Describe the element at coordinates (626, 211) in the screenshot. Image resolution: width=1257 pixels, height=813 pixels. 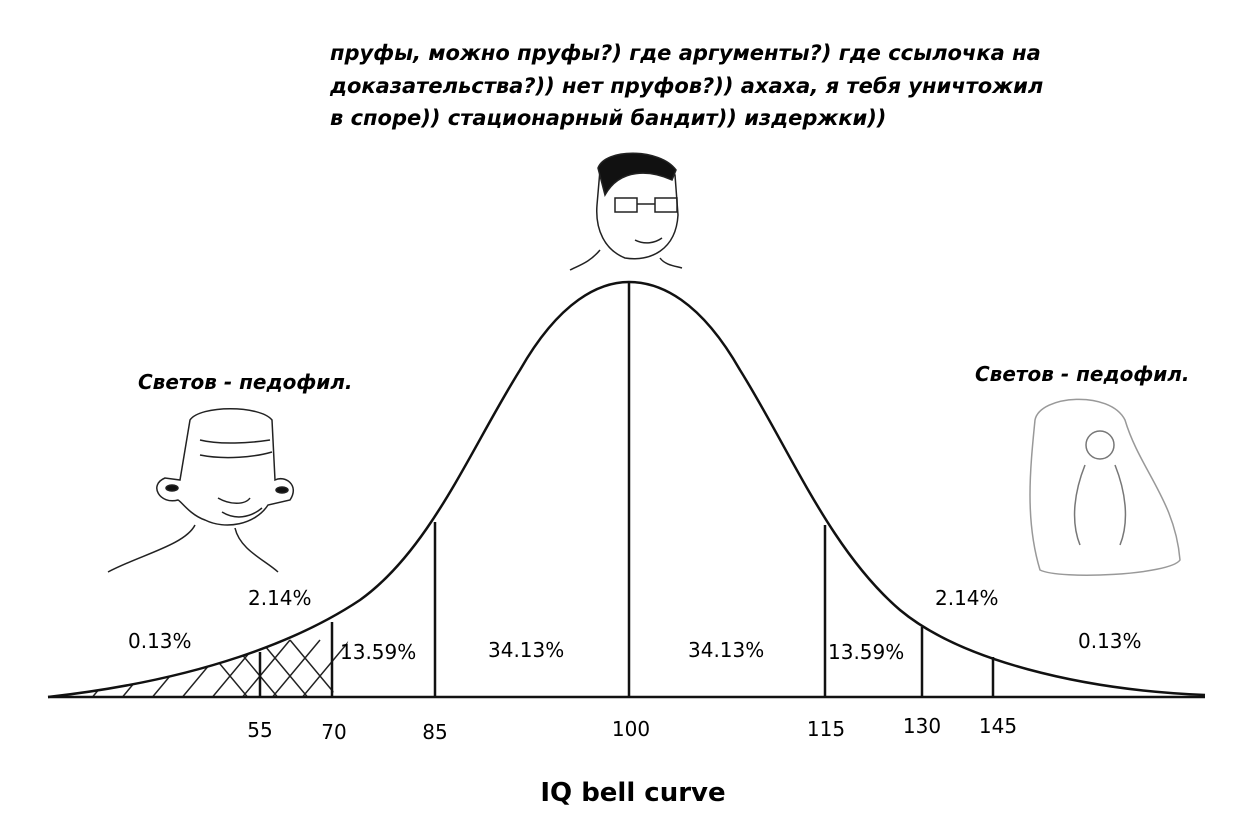
I see `face-top` at that location.